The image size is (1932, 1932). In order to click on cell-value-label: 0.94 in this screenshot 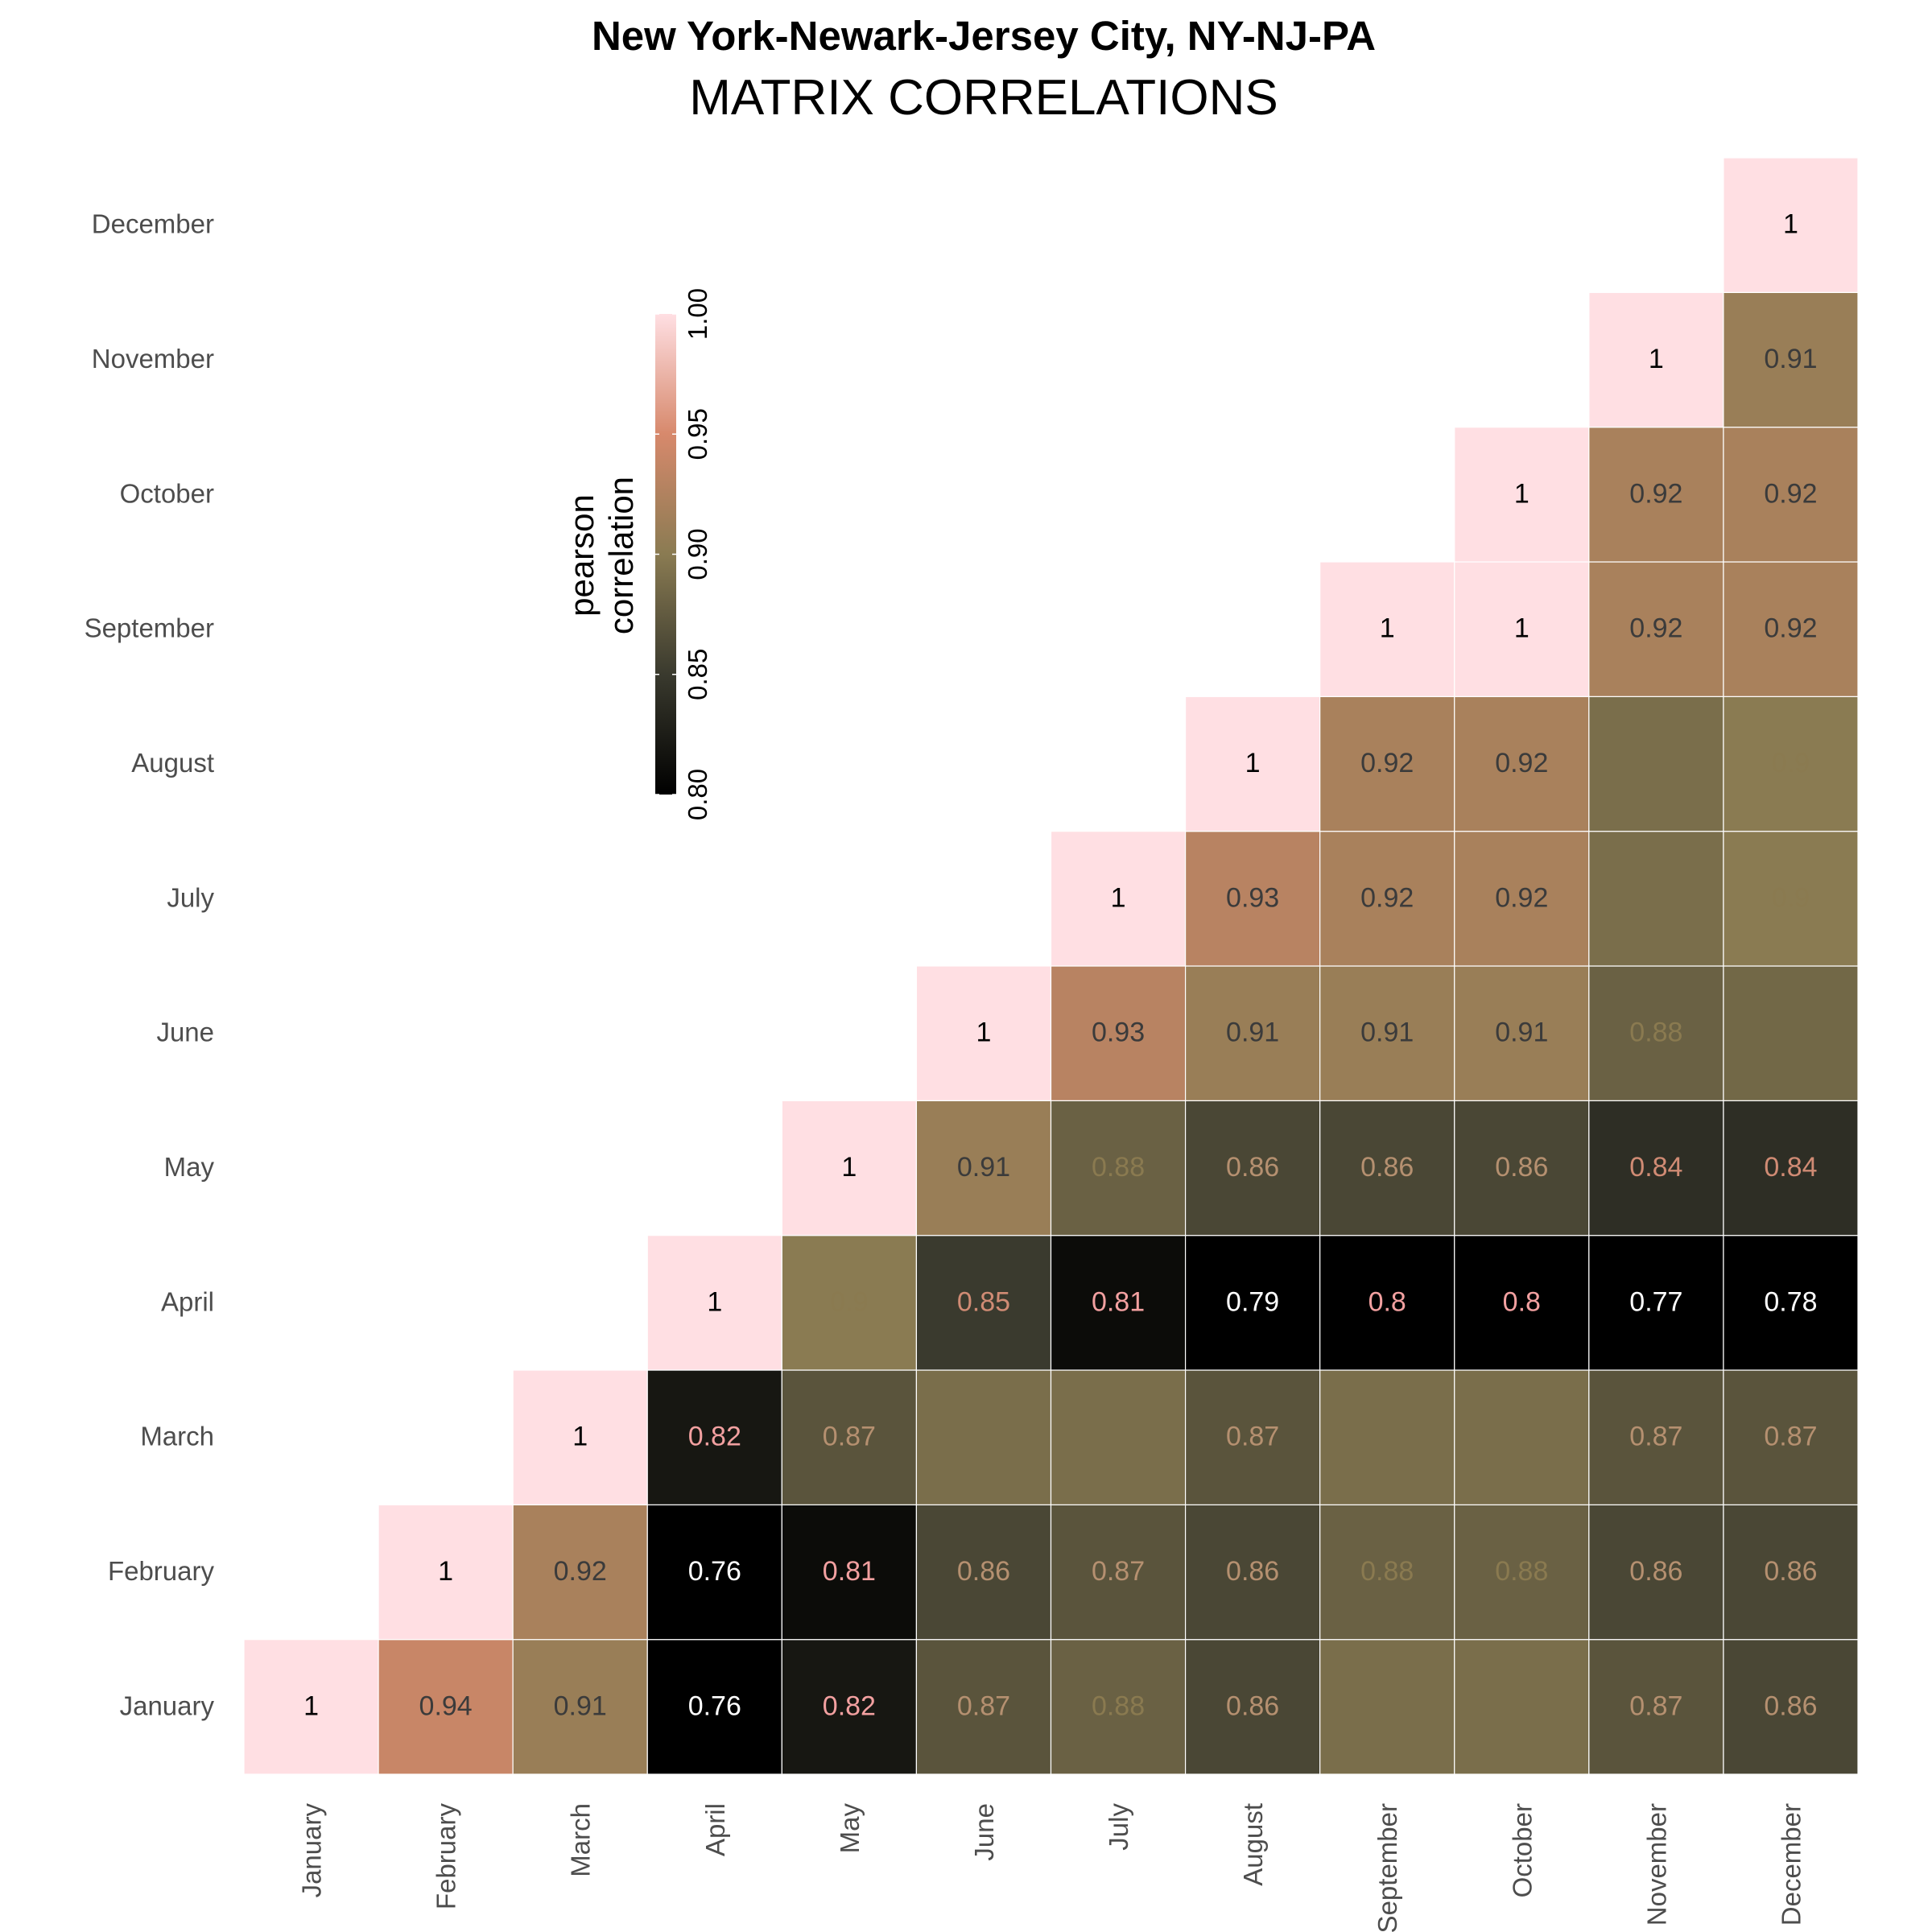, I will do `click(446, 1705)`.